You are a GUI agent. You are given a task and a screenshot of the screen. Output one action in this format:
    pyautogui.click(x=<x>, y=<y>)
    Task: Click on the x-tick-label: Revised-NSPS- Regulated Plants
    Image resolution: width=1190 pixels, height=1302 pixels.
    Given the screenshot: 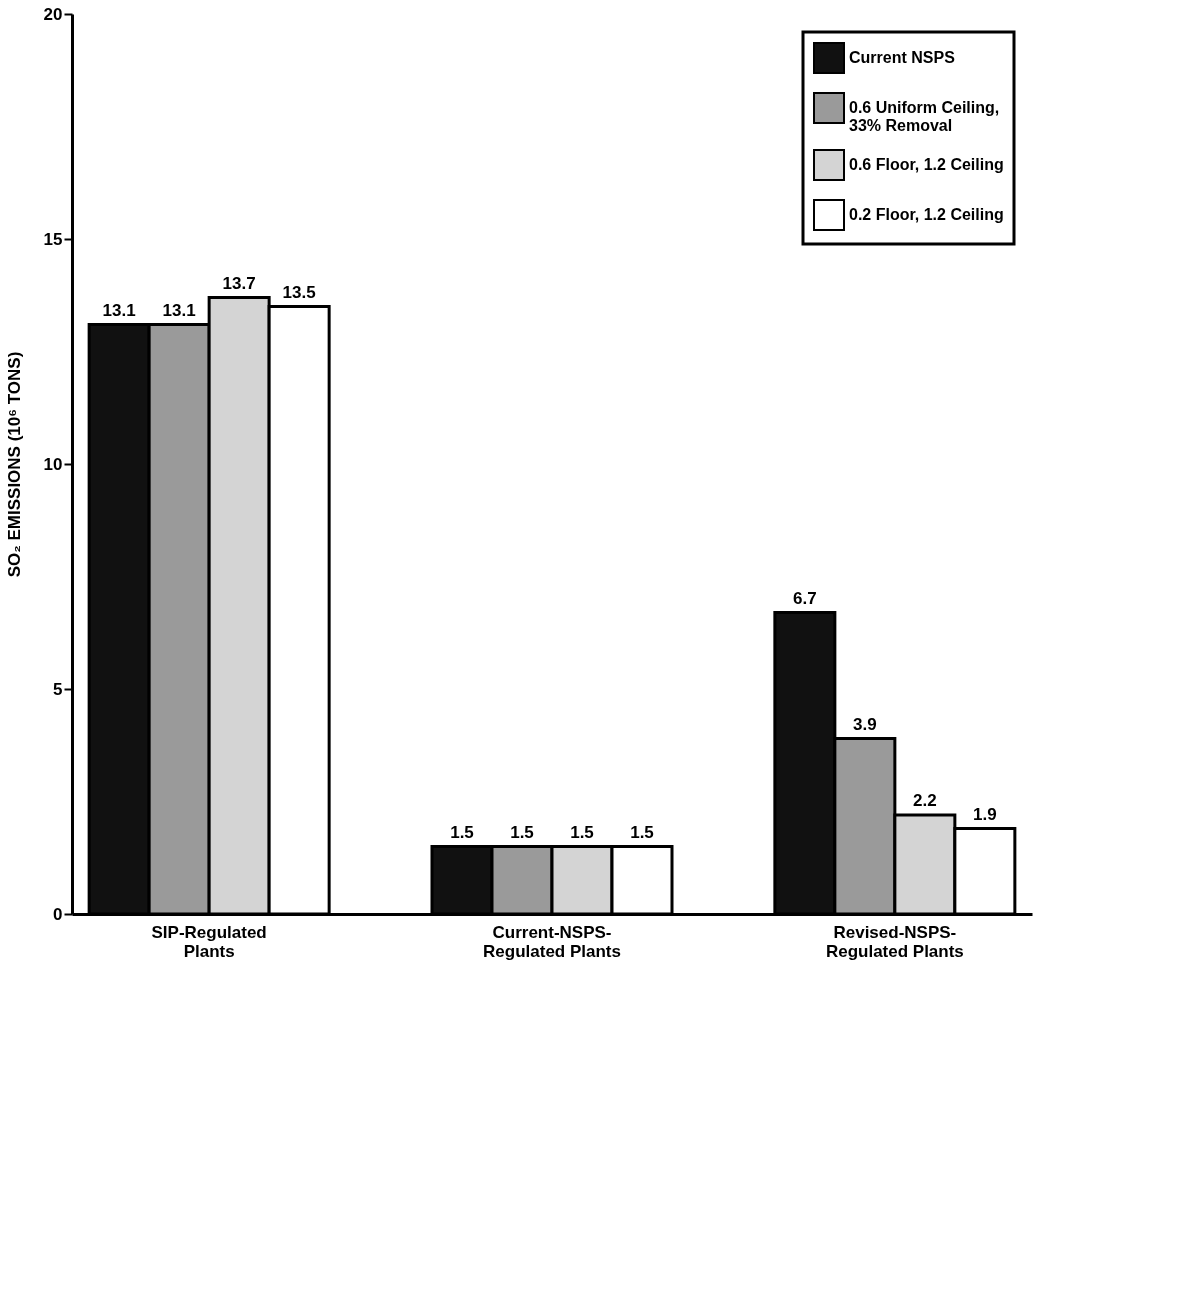 What is the action you would take?
    pyautogui.click(x=894, y=941)
    